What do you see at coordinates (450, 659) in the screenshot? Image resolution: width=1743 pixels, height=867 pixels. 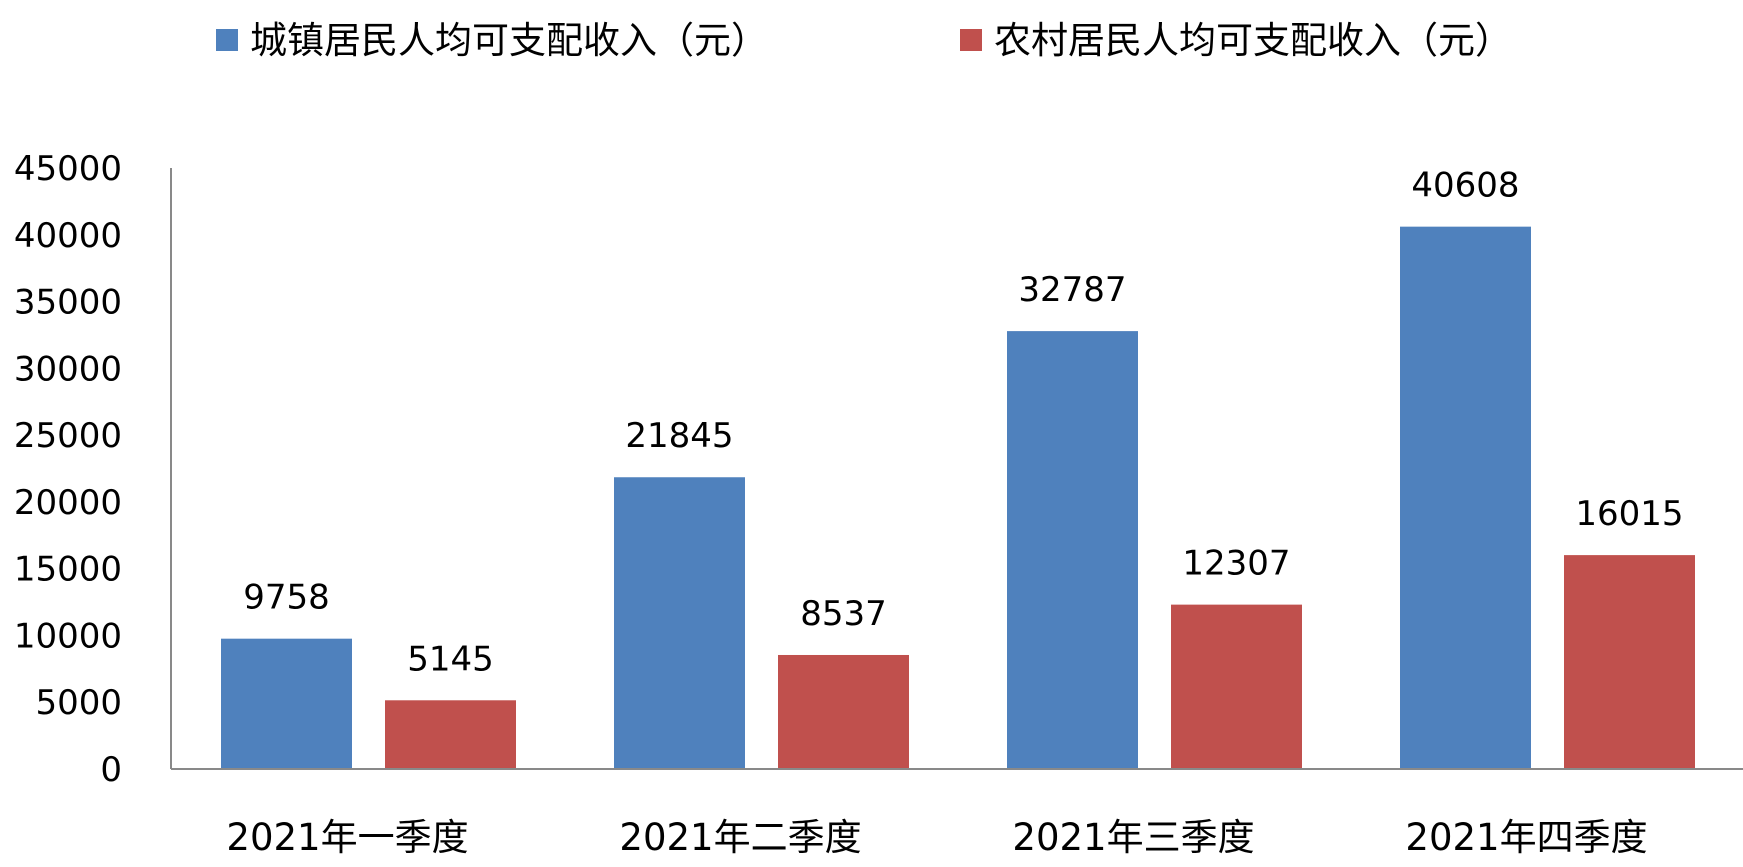 I see `data-label-rural-1: 5145` at bounding box center [450, 659].